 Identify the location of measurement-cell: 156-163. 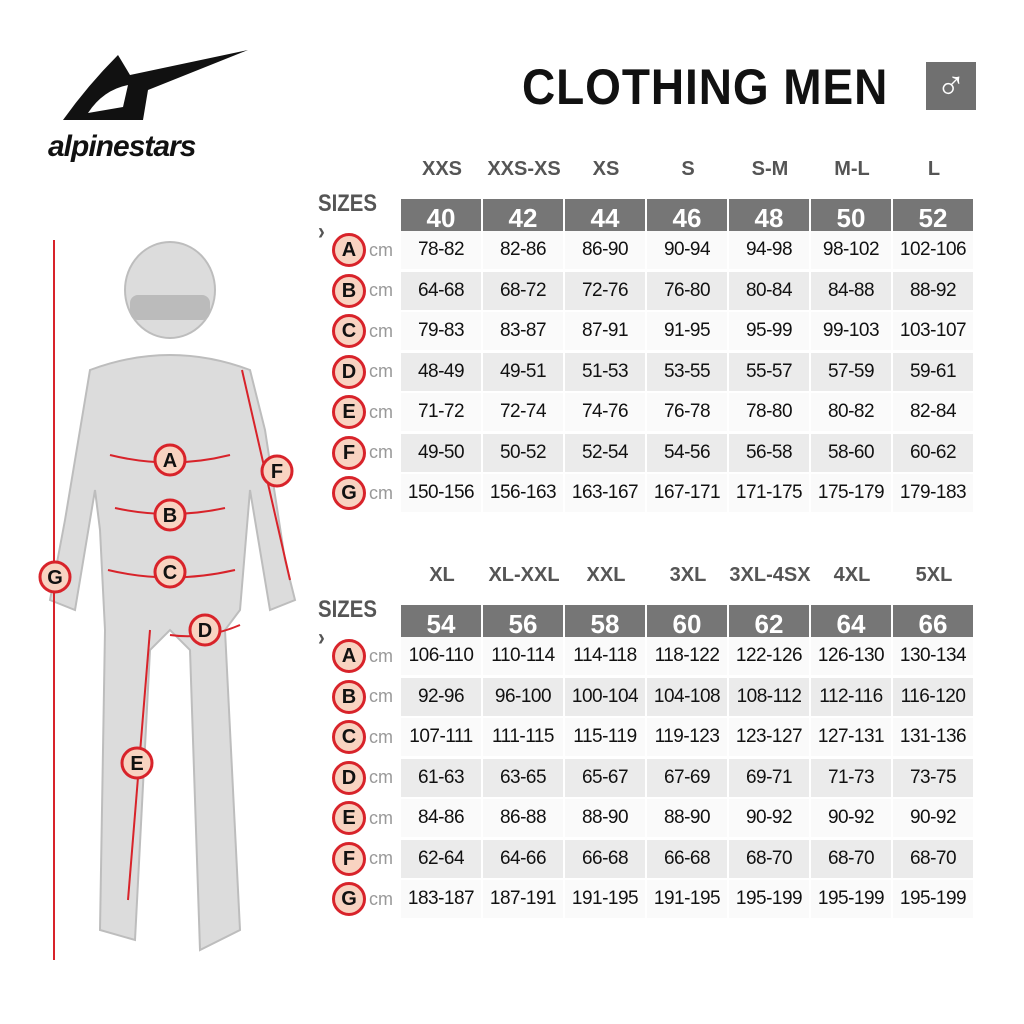
(523, 493).